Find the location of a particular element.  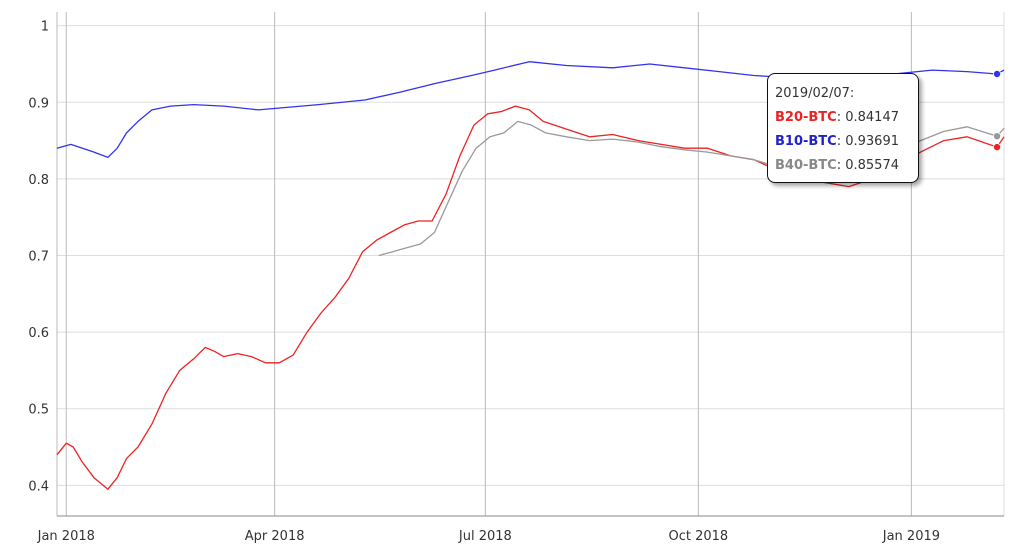

y-tick-label: 0.6 is located at coordinates (38, 333).